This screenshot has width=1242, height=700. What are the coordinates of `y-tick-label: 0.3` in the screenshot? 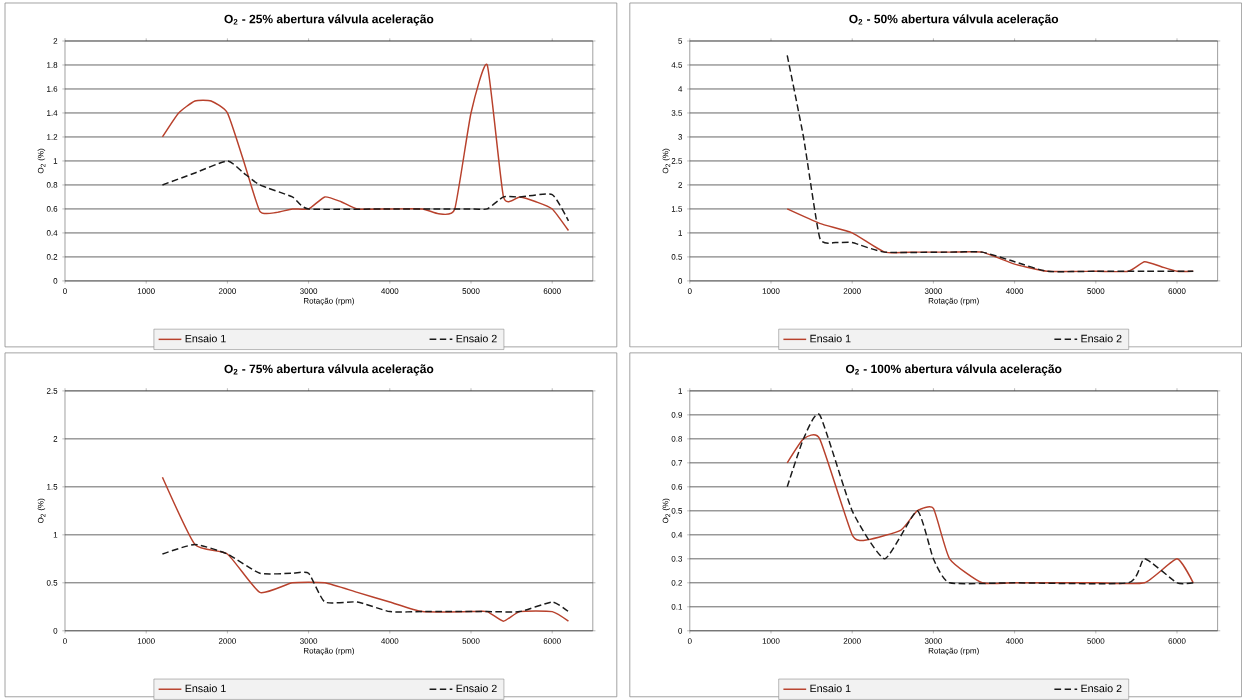 It's located at (677, 559).